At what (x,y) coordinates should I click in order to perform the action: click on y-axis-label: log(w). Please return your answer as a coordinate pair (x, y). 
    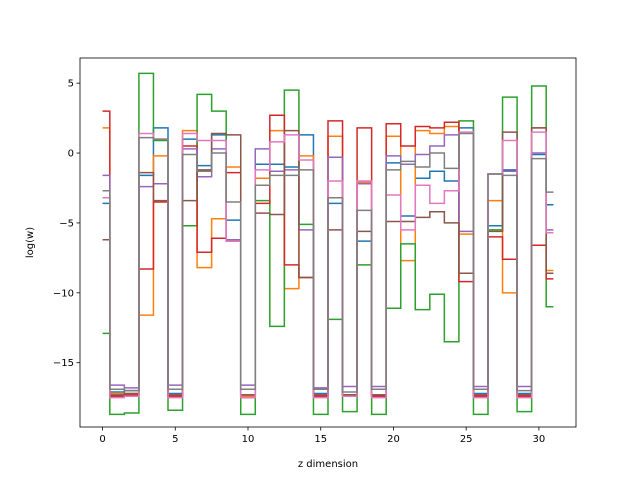
    Looking at the image, I should click on (30, 242).